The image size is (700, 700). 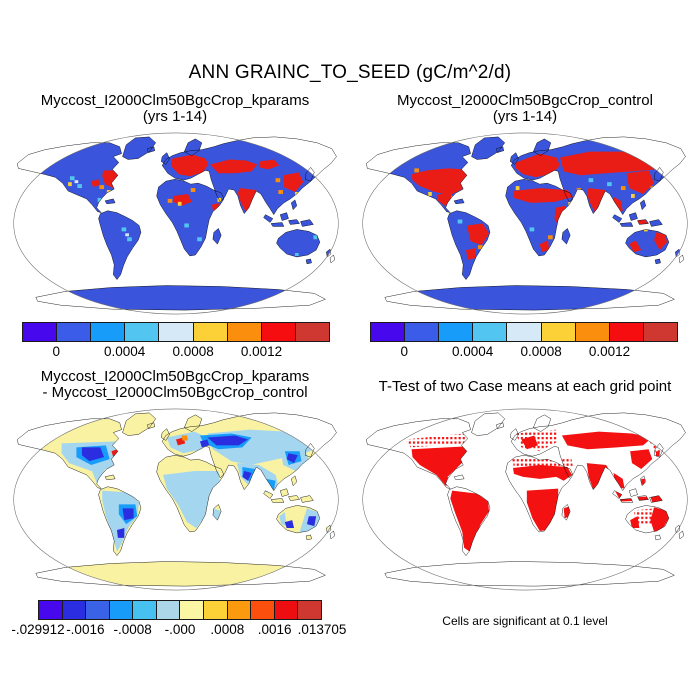 I want to click on map-difference, so click(x=176, y=499).